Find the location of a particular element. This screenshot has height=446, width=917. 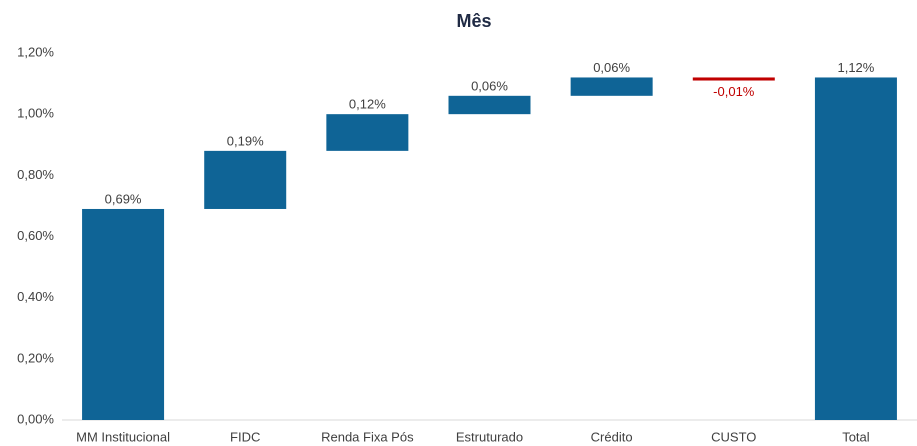

x-tick-label: CUSTO is located at coordinates (733, 436).